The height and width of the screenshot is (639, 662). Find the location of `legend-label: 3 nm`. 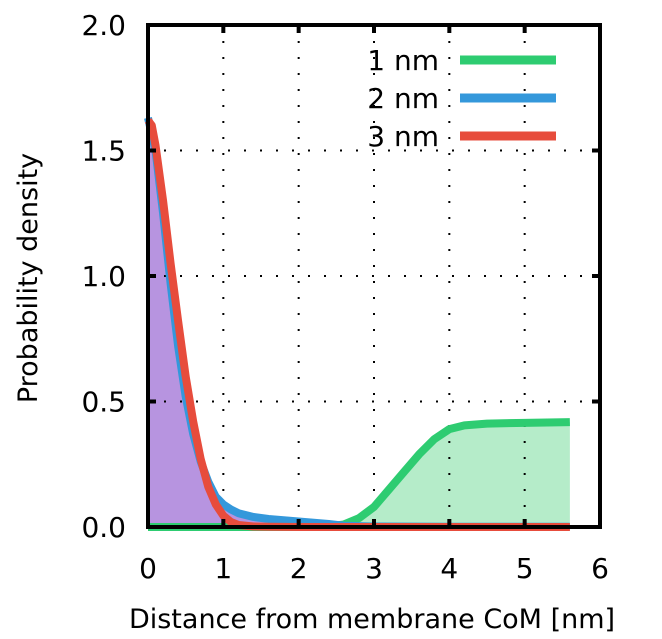

legend-label: 3 nm is located at coordinates (403, 136).